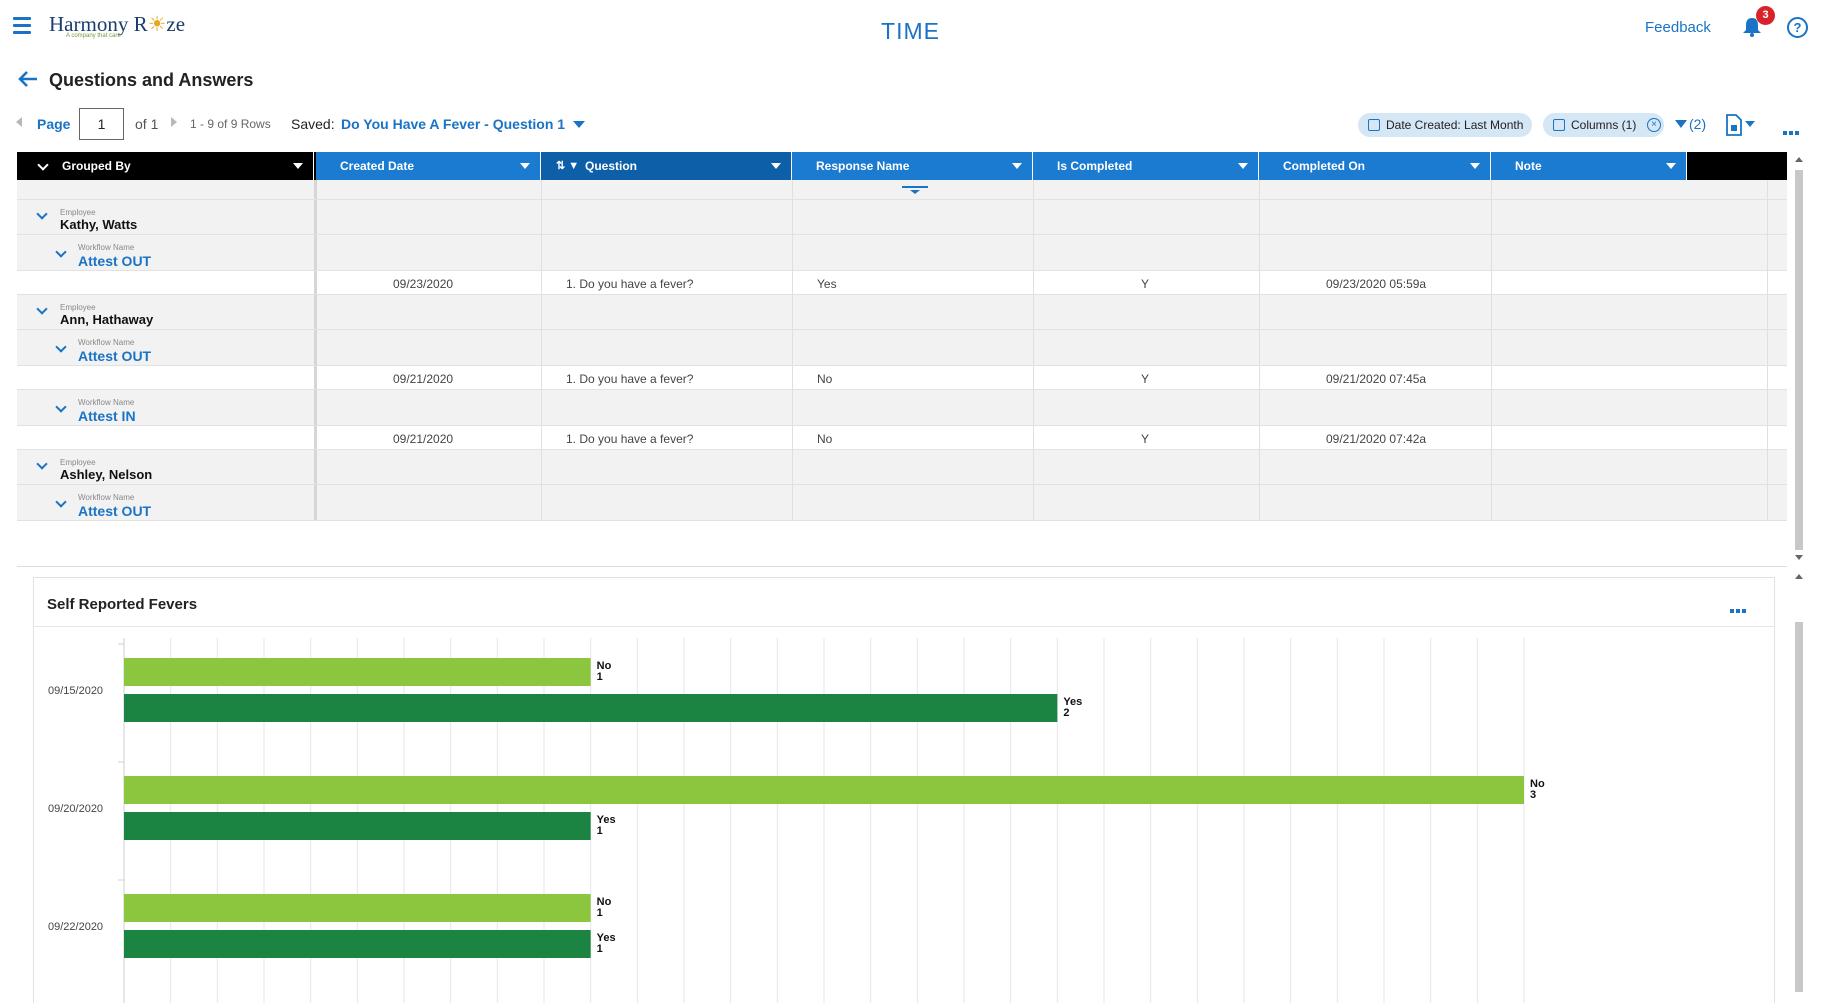 The width and height of the screenshot is (1821, 1003). What do you see at coordinates (1374, 125) in the screenshot?
I see `calendar-icon` at bounding box center [1374, 125].